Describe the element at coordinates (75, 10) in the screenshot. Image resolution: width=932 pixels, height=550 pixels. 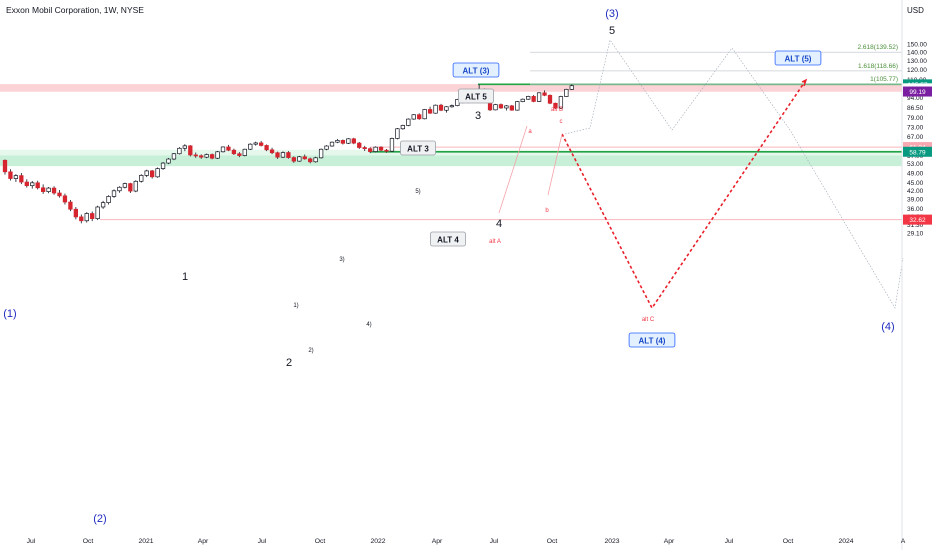
I see `chart-title: Exxon Mobil Corporation, 1W, NYSE` at that location.